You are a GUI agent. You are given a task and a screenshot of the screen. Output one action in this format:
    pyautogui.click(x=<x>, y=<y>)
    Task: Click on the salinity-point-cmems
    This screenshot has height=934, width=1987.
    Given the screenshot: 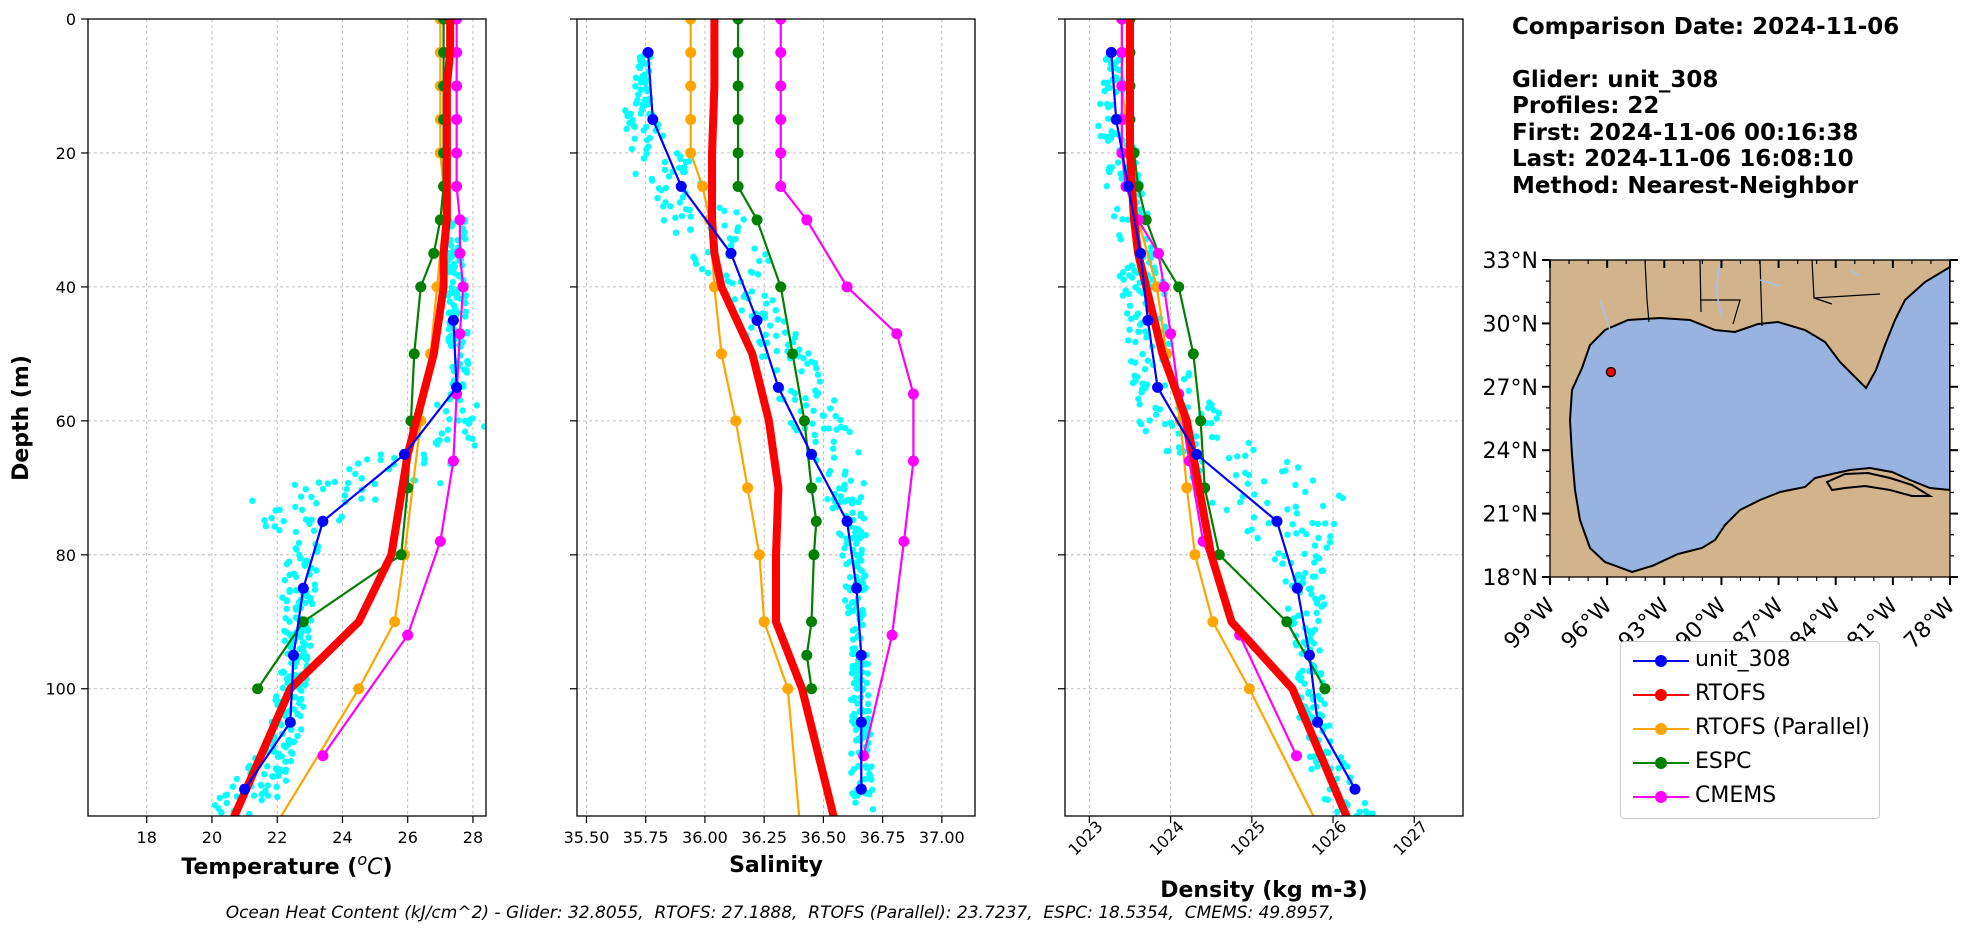 What is the action you would take?
    pyautogui.click(x=781, y=86)
    